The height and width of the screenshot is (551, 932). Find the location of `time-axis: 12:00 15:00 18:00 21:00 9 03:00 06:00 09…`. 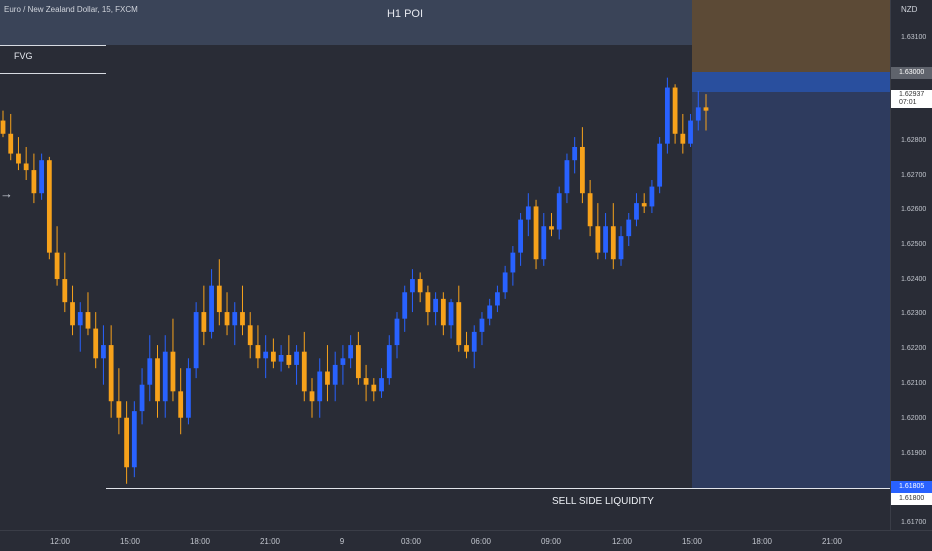

time-axis: 12:00 15:00 18:00 21:00 9 03:00 06:00 09… is located at coordinates (466, 540).